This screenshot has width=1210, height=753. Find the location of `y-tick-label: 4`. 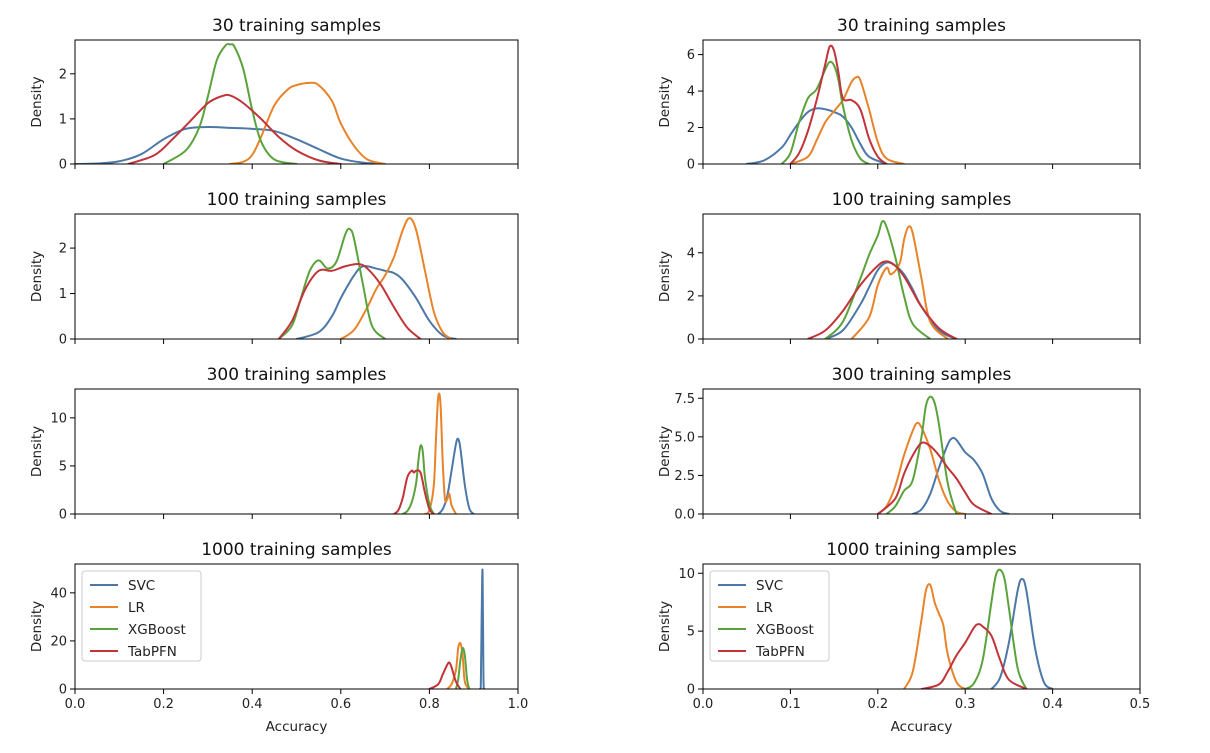

y-tick-label: 4 is located at coordinates (691, 253).